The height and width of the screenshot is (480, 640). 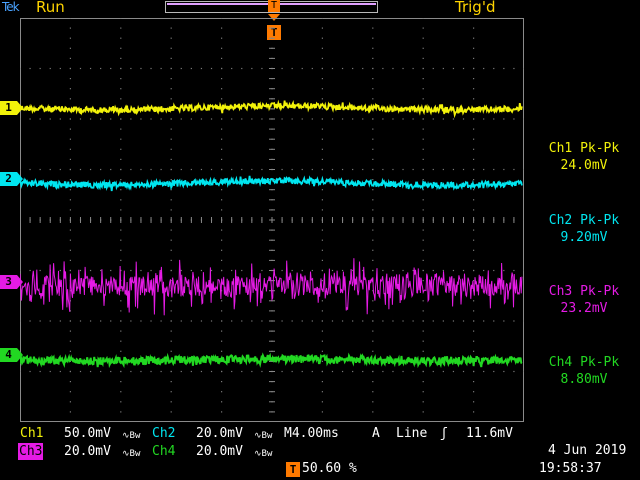 What do you see at coordinates (84, 433) in the screenshot?
I see `ch1-scale-readout: Ch1 50.0mV ∿Bw` at bounding box center [84, 433].